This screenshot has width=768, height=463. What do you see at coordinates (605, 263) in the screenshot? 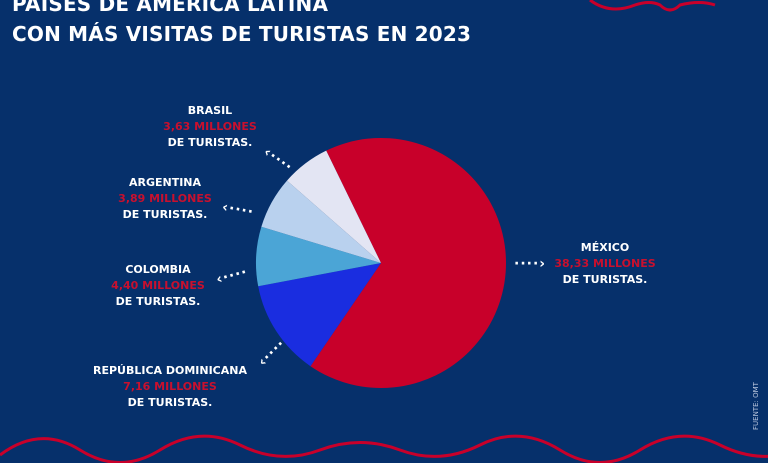
I see `label-mexico: MÉXICO 38,33 MILLONES DE TURISTAS.` at bounding box center [605, 263].